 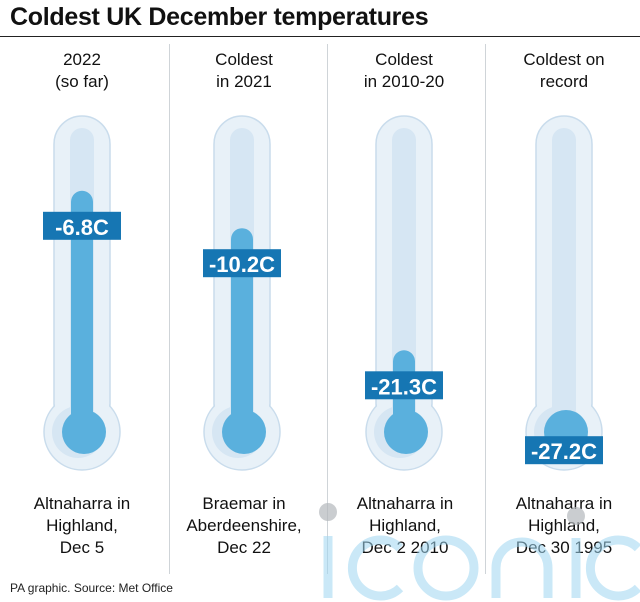 I want to click on source-note: PA graphic. Source: Met Office, so click(x=91, y=588).